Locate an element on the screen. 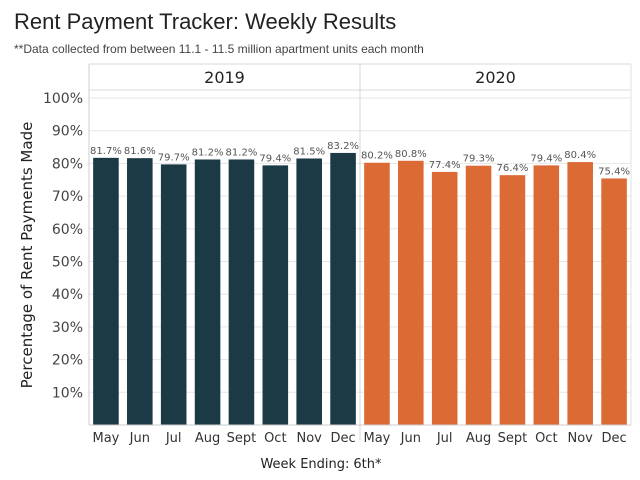 This screenshot has width=640, height=480. bar-2019-nov is located at coordinates (309, 291).